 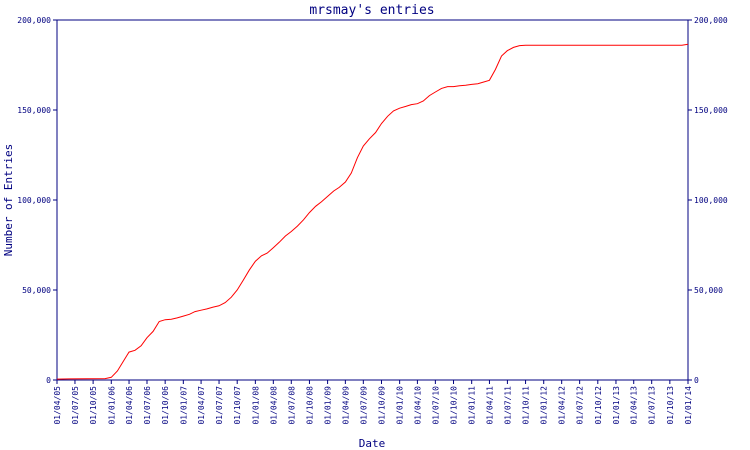 I want to click on x-tick-label: 01/04/09, so click(x=345, y=405).